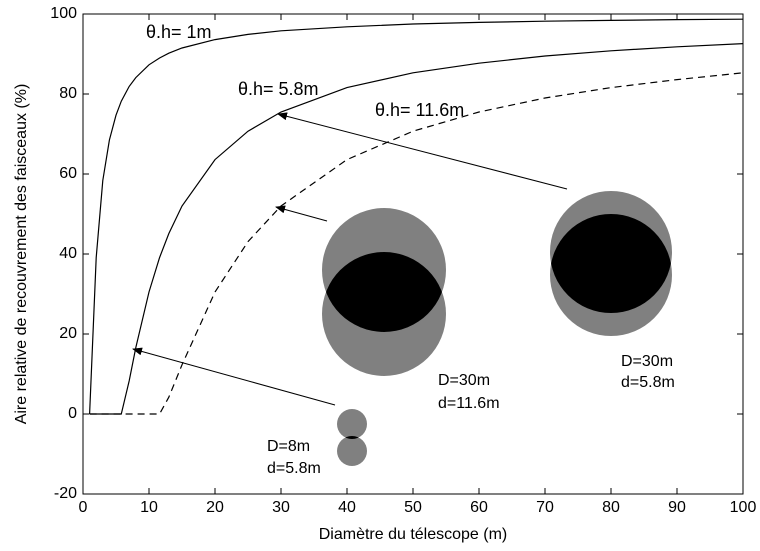 Image resolution: width=760 pixels, height=551 pixels. What do you see at coordinates (611, 507) in the screenshot?
I see `x-tick-label: 80` at bounding box center [611, 507].